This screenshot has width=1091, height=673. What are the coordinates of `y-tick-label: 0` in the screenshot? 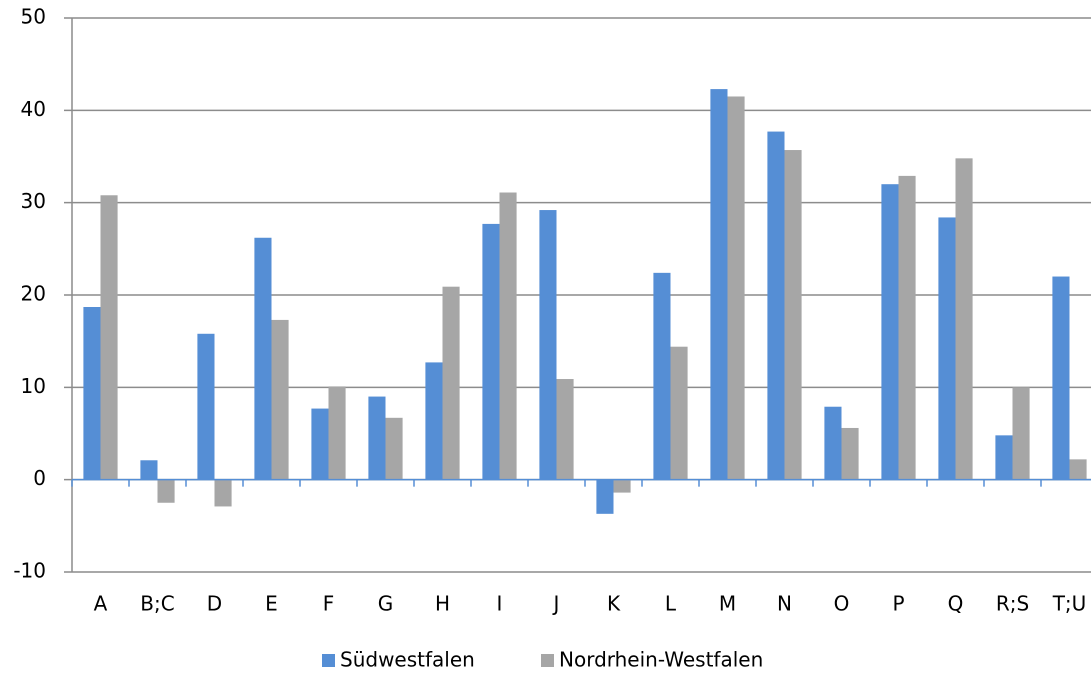 It's located at (39, 478).